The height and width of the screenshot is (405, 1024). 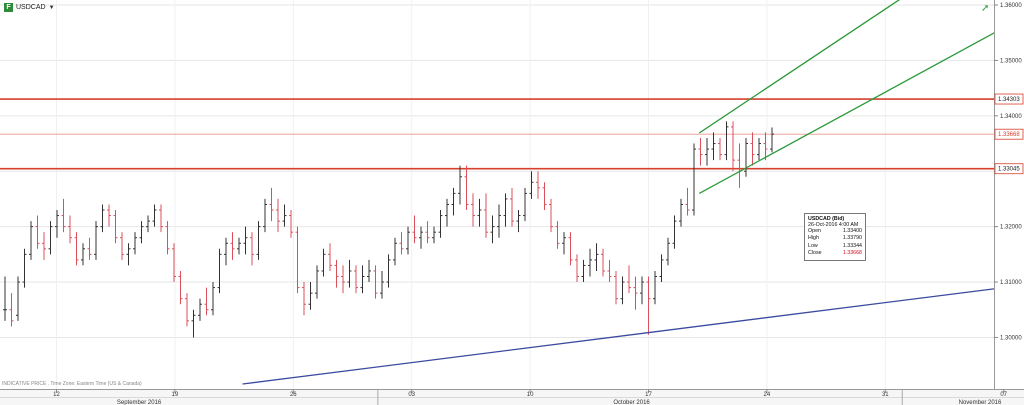 What do you see at coordinates (51, 7) in the screenshot?
I see `caret-down-icon: ▼` at bounding box center [51, 7].